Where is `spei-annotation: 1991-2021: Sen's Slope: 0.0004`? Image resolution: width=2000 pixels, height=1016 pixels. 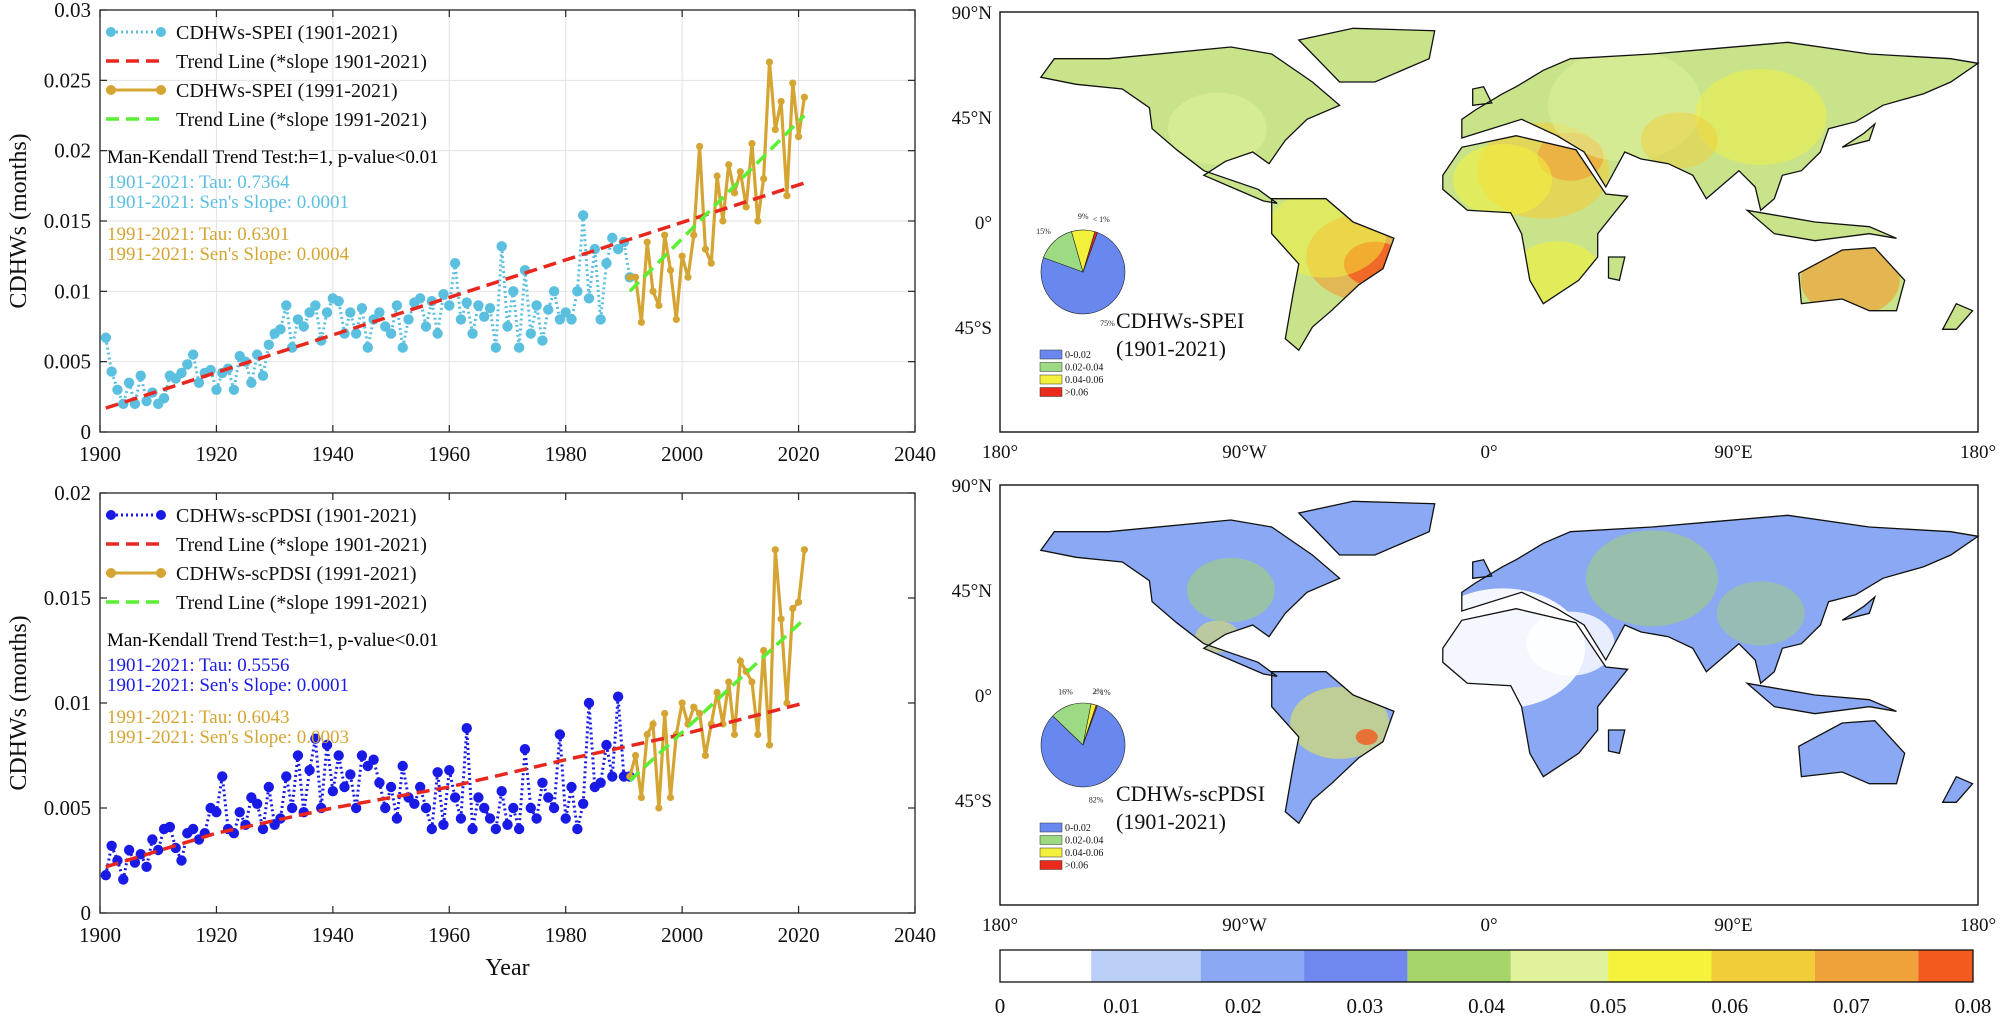
spei-annotation: 1991-2021: Sen's Slope: 0.0004 is located at coordinates (228, 254).